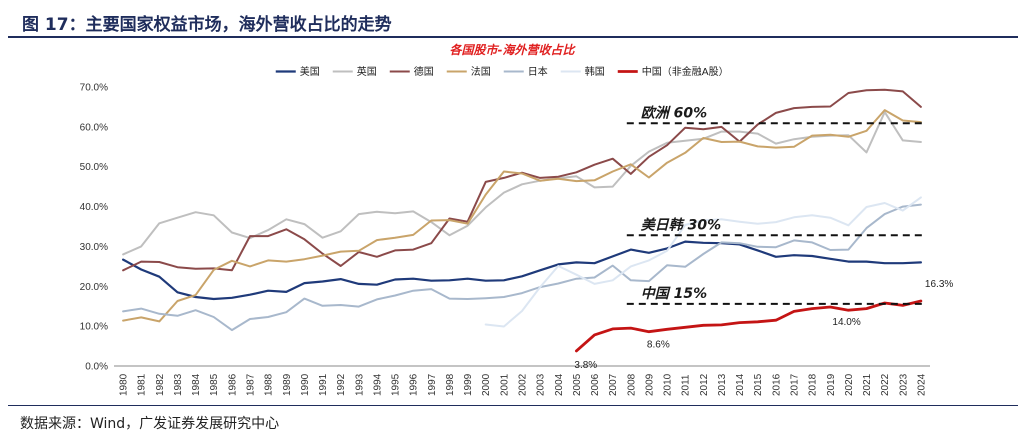 The image size is (1024, 441). Describe the element at coordinates (323, 384) in the screenshot. I see `x-tick-label: 1991` at that location.